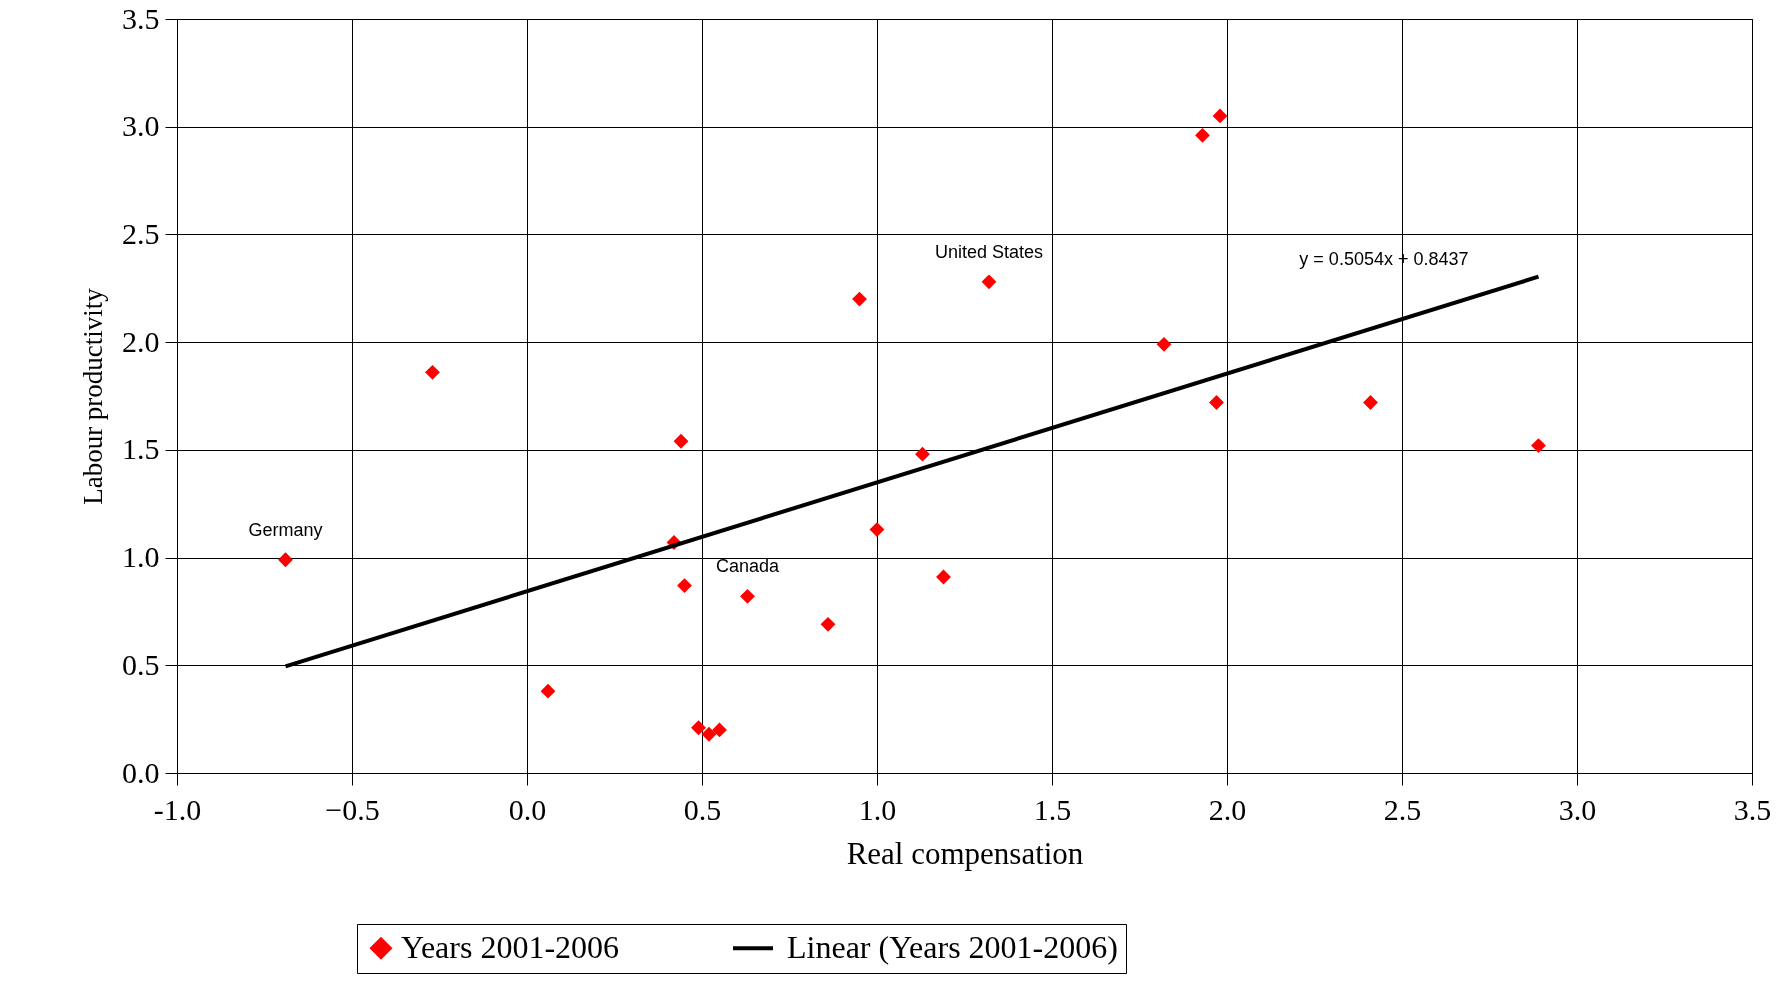  What do you see at coordinates (1577, 809) in the screenshot?
I see `x-tick-label: 3.0` at bounding box center [1577, 809].